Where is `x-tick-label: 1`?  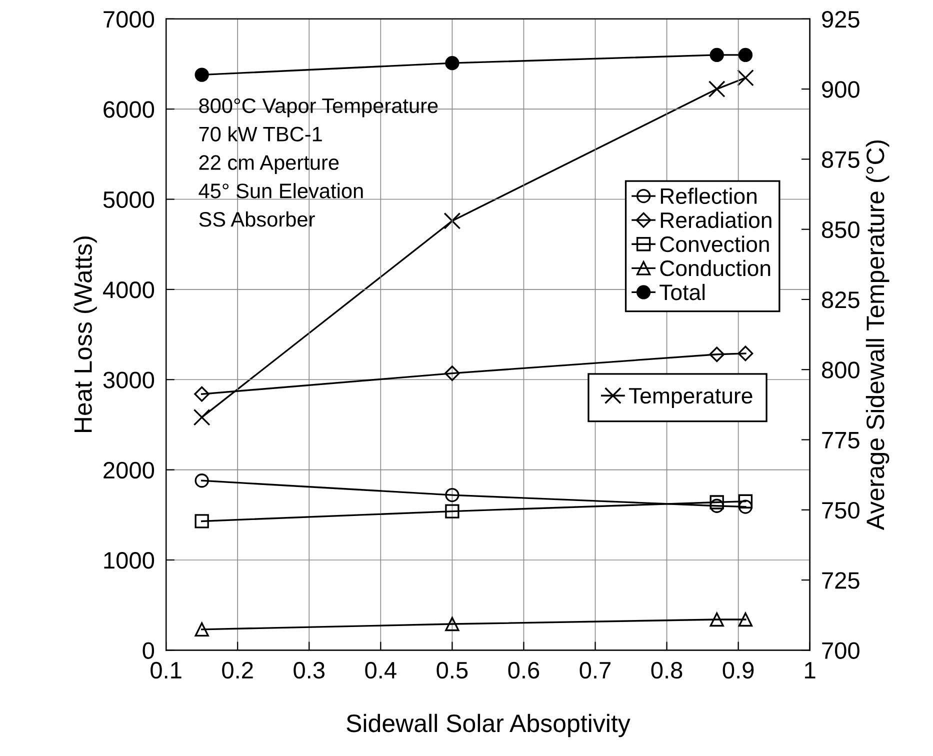
x-tick-label: 1 is located at coordinates (810, 670).